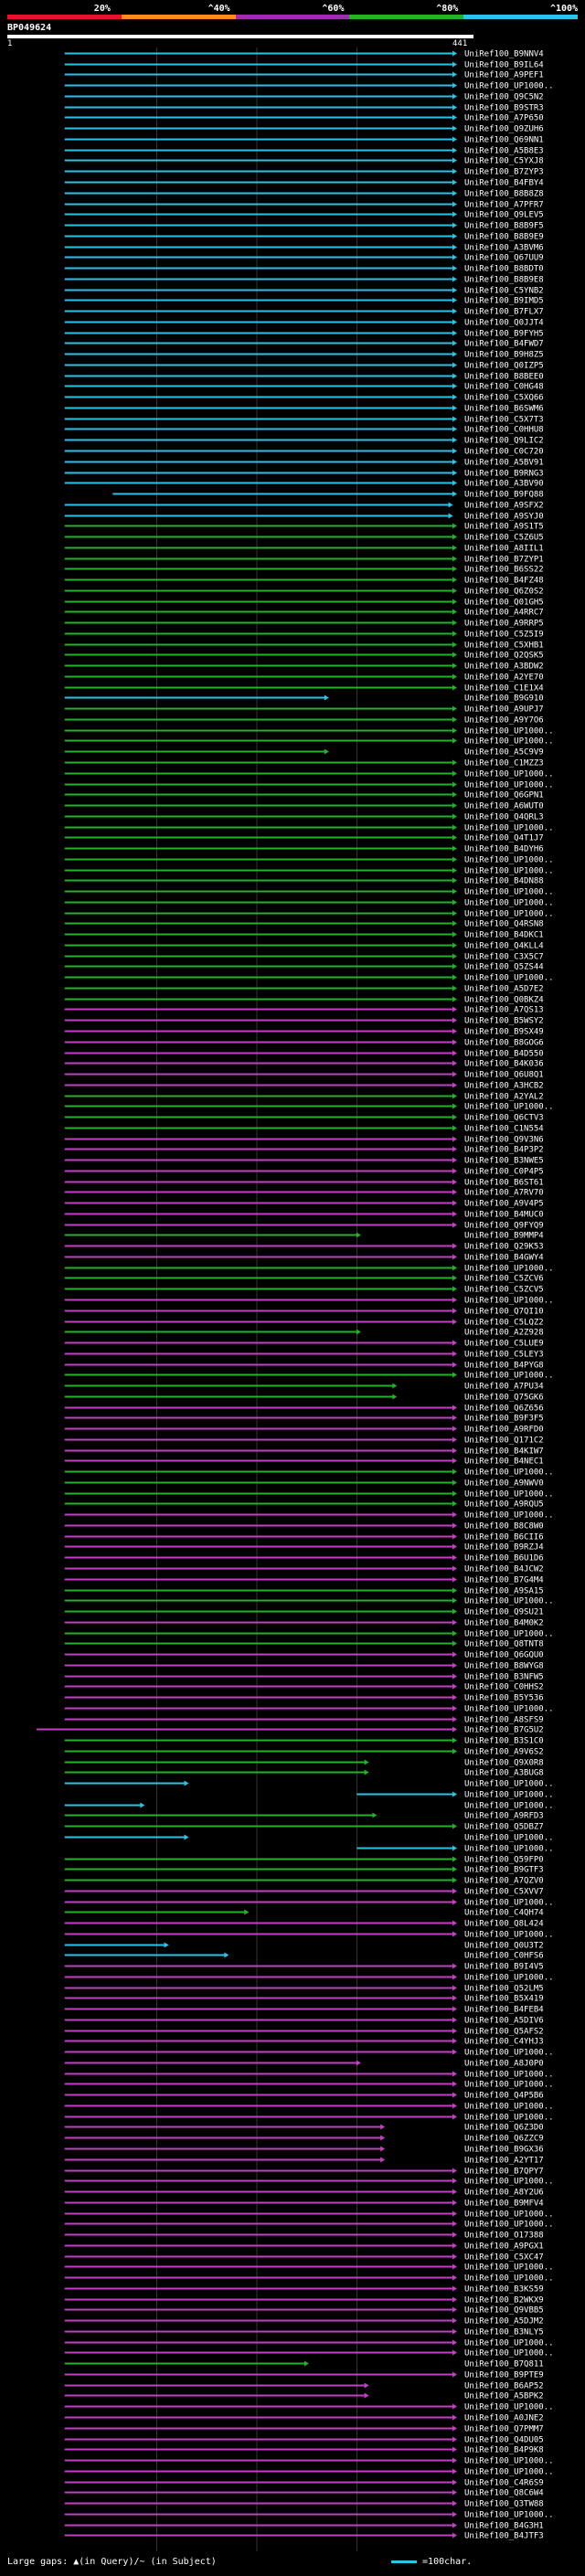 This screenshot has height=2576, width=585. I want to click on hit-label: UniRef100_C0HHU8, so click(504, 430).